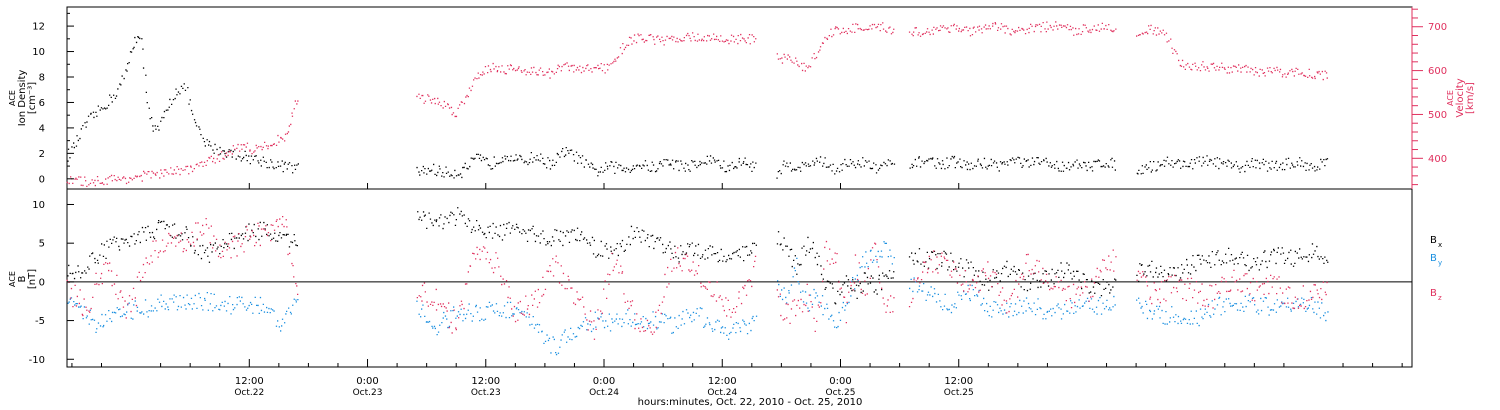 Image resolution: width=1500 pixels, height=410 pixels. What do you see at coordinates (42, 78) in the screenshot?
I see `density-tick-label-4: 8` at bounding box center [42, 78].